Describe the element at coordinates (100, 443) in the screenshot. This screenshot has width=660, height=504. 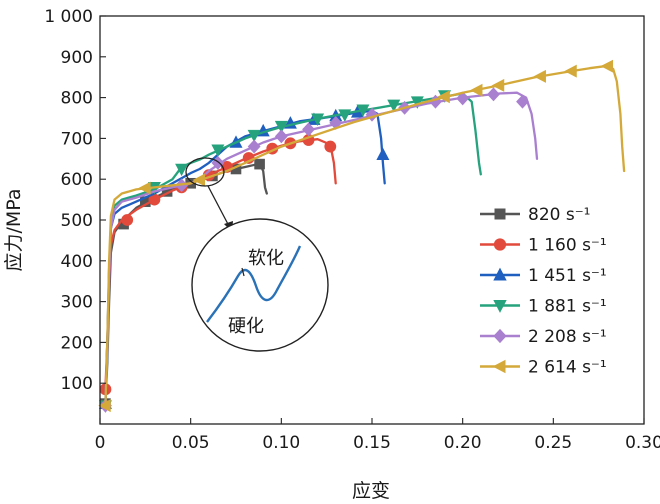
I see `x-tick-label: 0` at that location.